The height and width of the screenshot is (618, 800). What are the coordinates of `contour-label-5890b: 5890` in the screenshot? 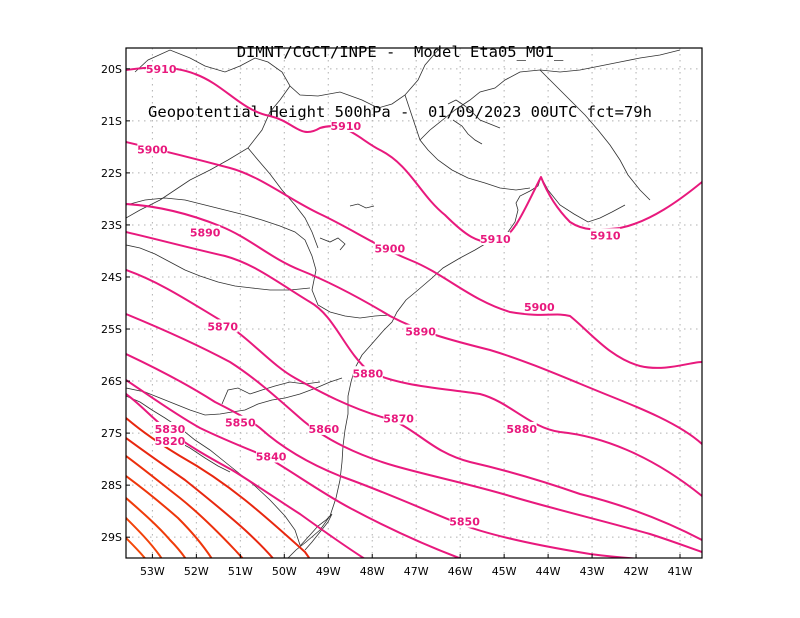 It's located at (420, 332).